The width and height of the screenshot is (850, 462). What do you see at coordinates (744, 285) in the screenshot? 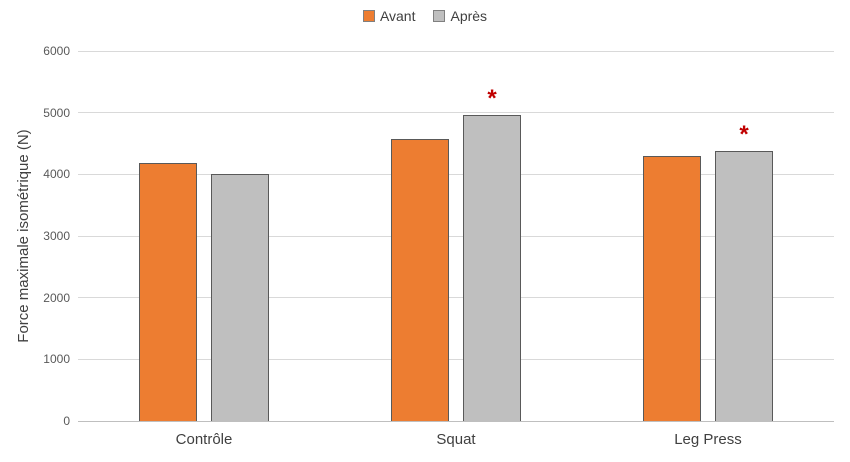
I see `bar-après-leg-press` at bounding box center [744, 285].